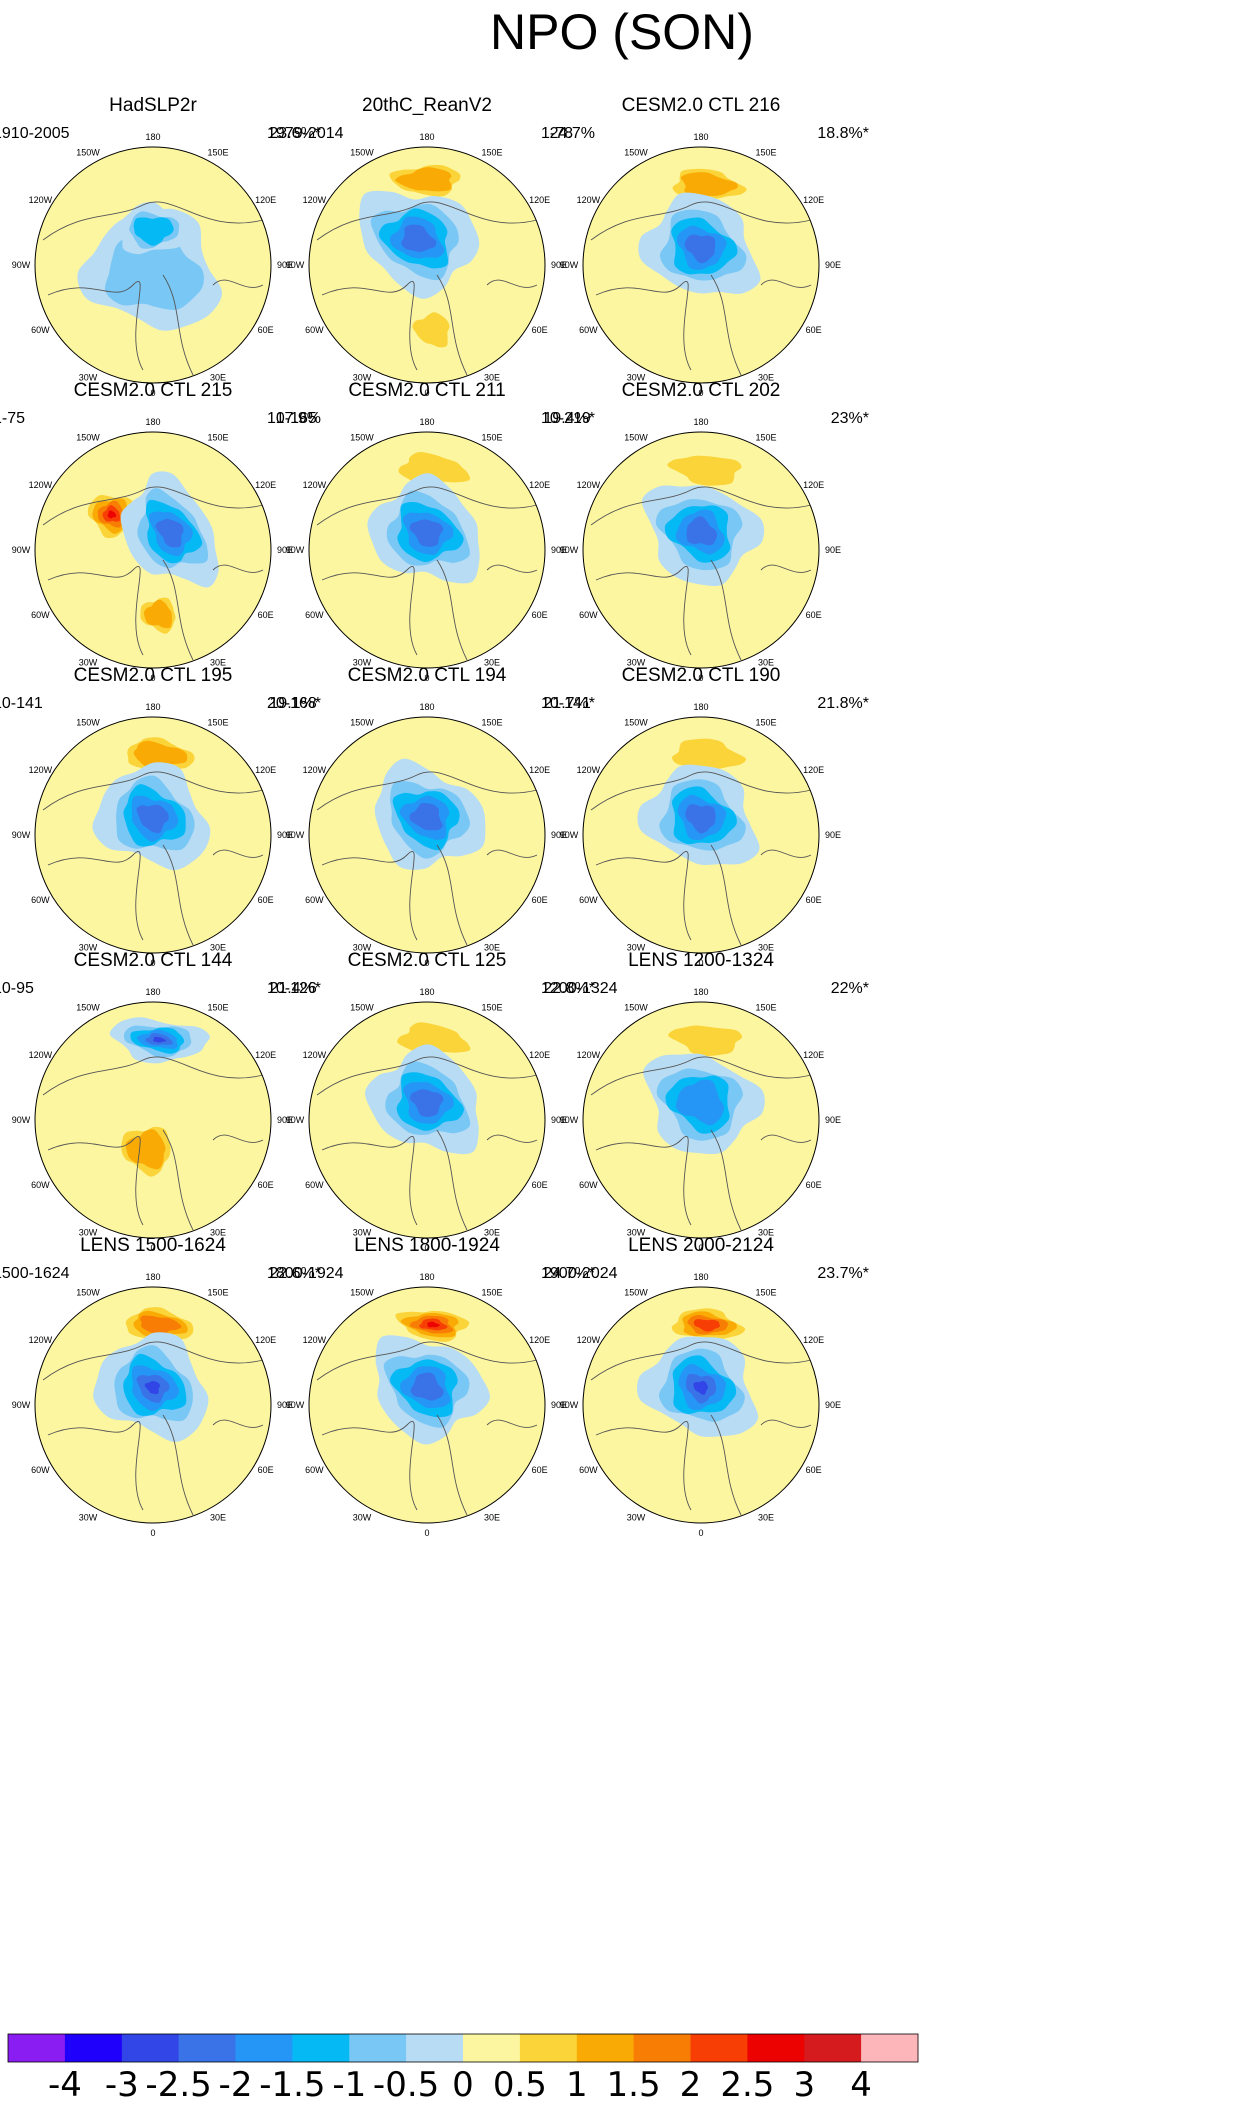 The height and width of the screenshot is (2110, 1244). I want to click on colorbar-tick-label: 2.5, so click(747, 2085).